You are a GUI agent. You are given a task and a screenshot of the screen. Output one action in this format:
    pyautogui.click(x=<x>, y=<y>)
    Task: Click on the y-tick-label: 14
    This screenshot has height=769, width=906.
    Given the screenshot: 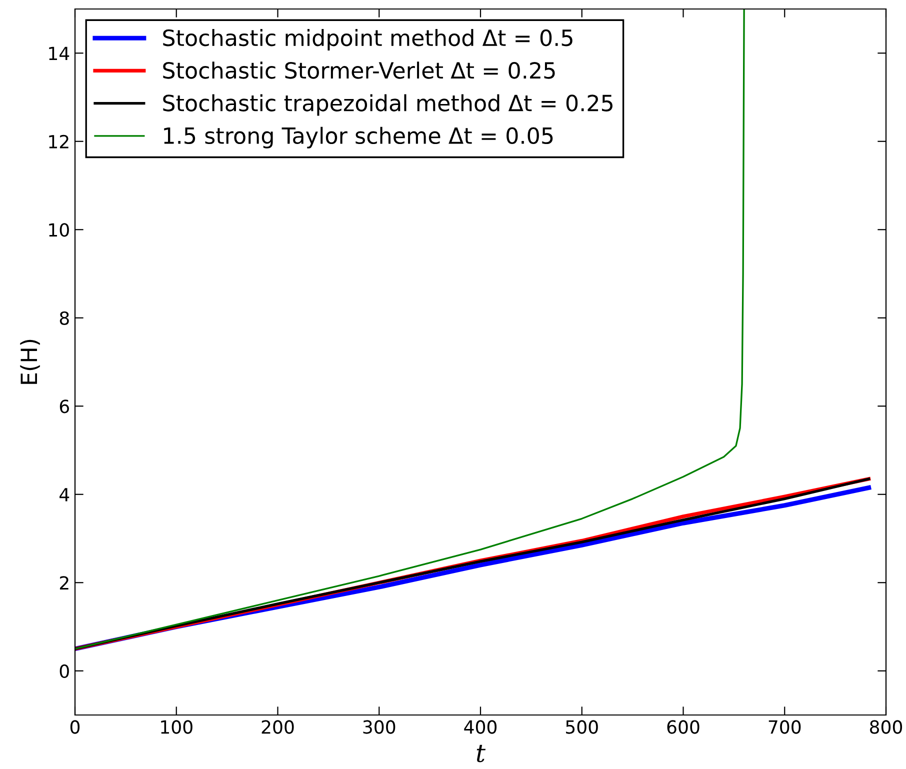 What is the action you would take?
    pyautogui.click(x=59, y=53)
    